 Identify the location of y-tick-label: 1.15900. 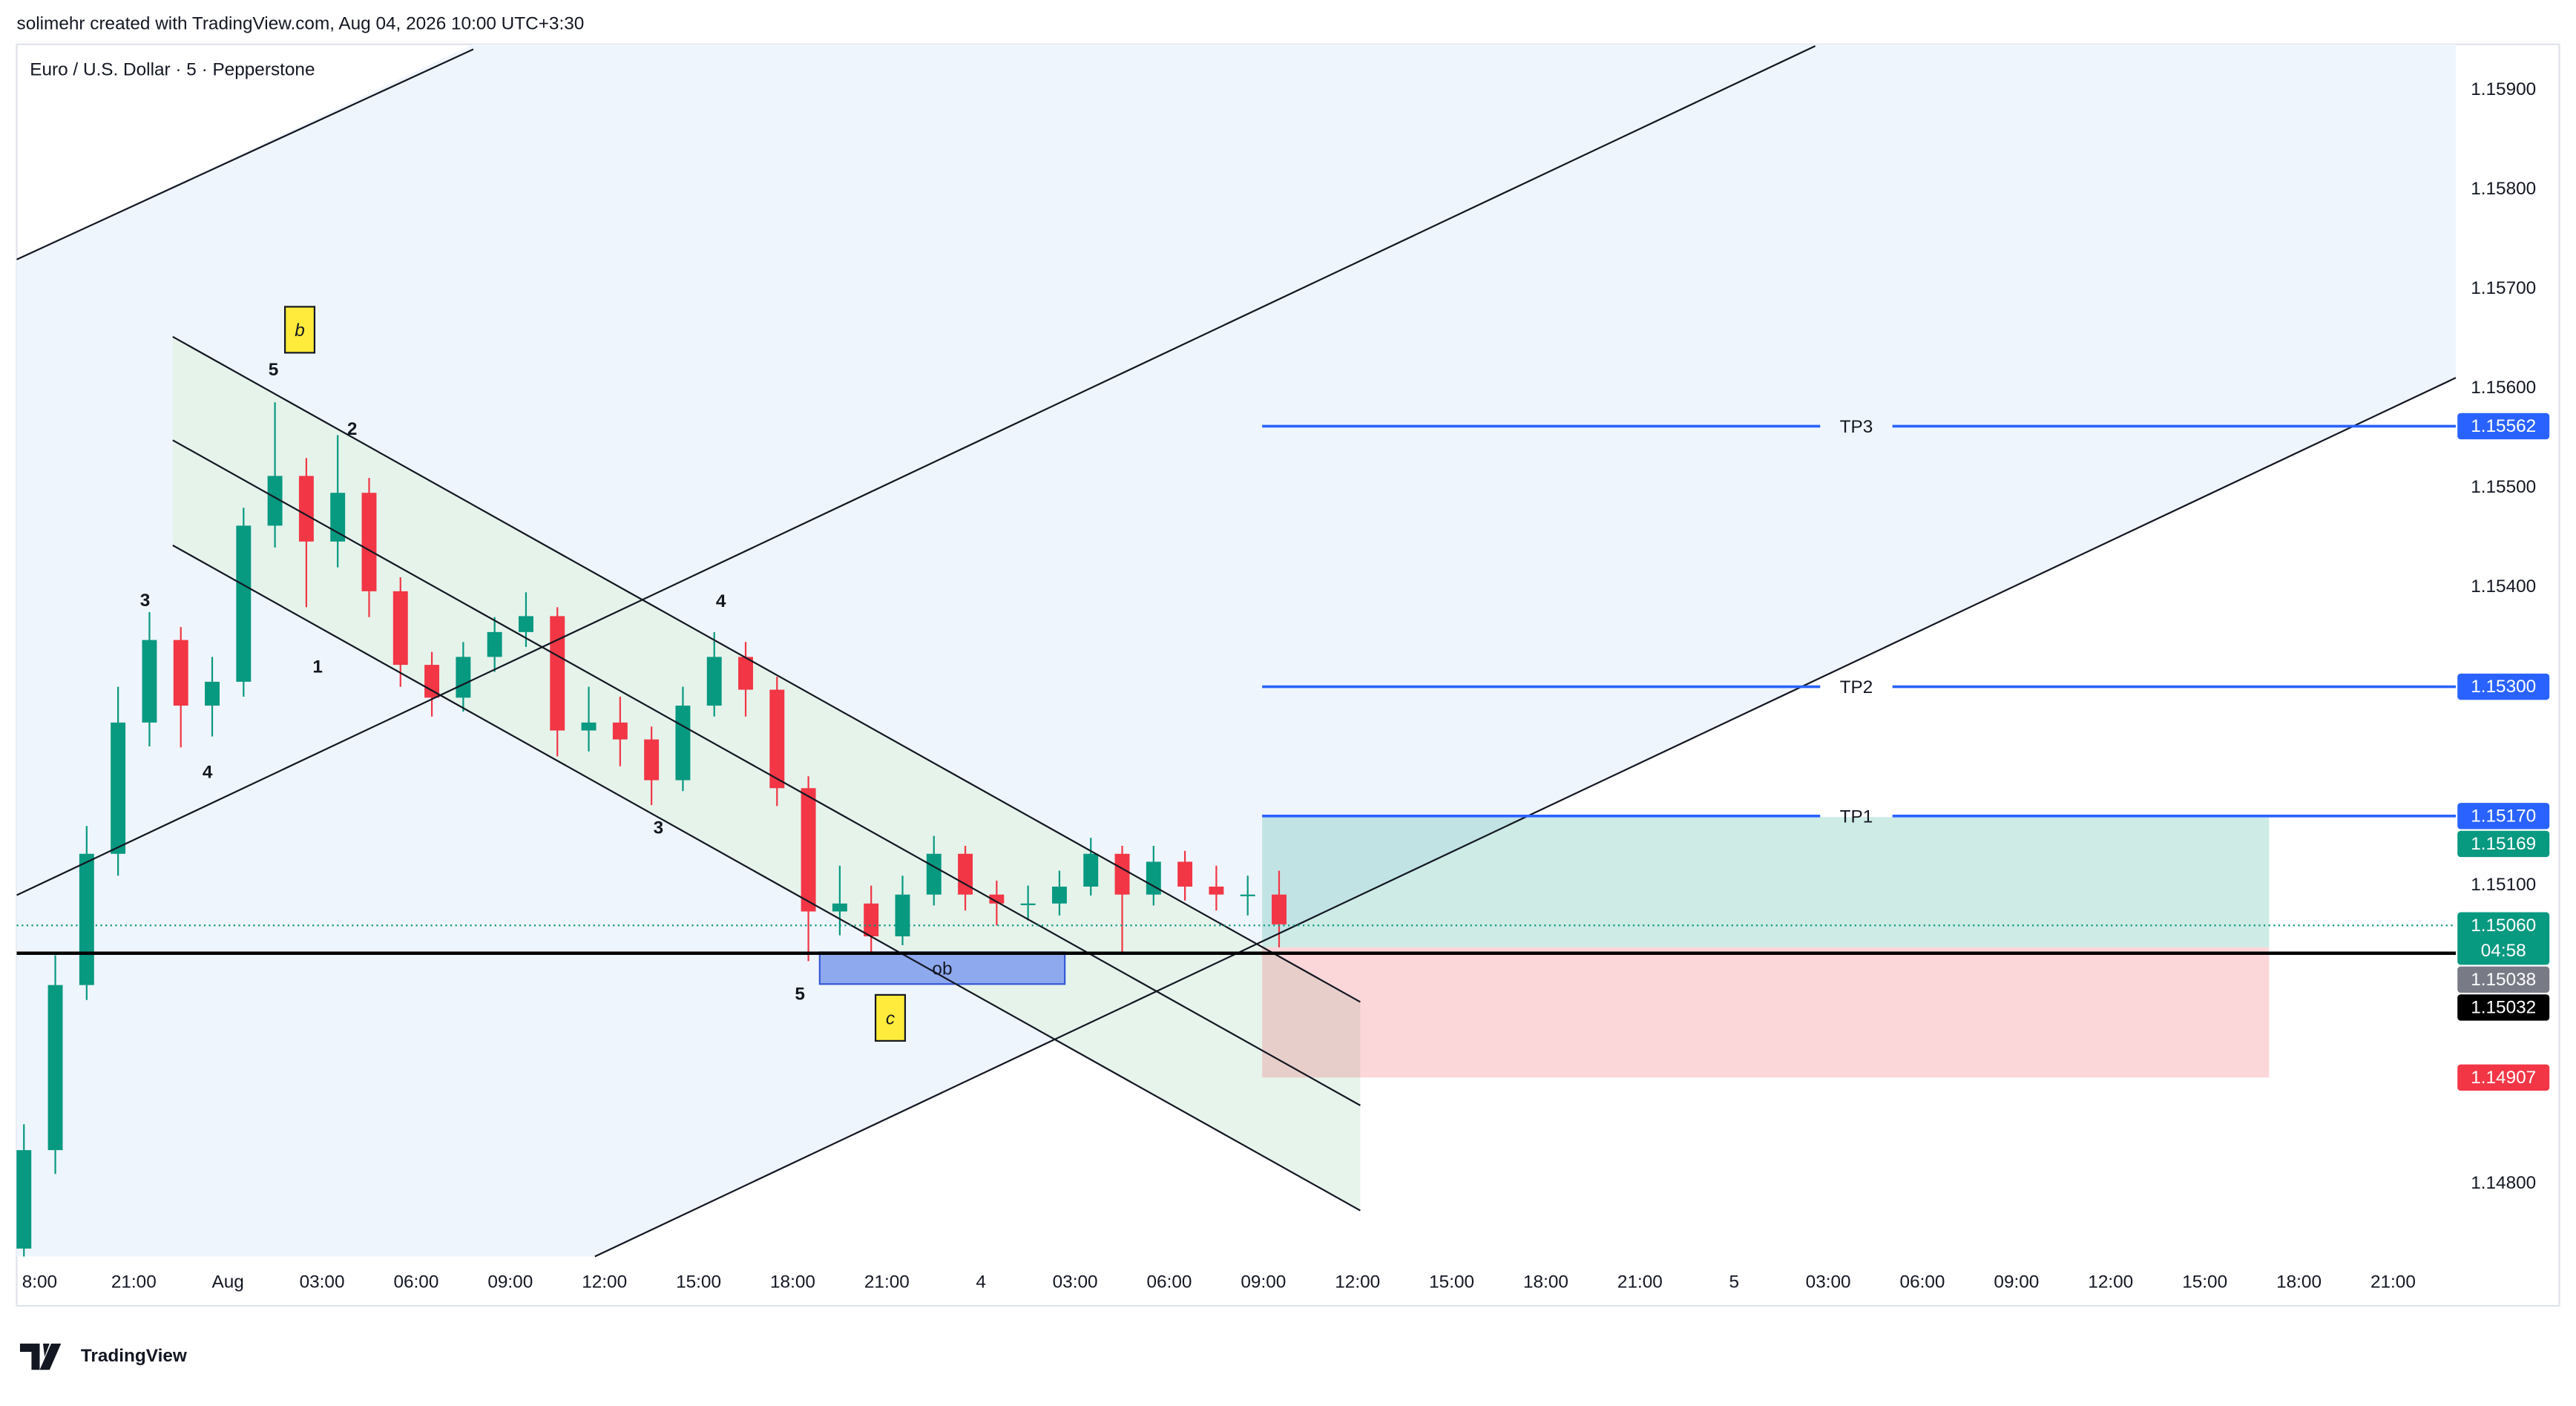
(2503, 89).